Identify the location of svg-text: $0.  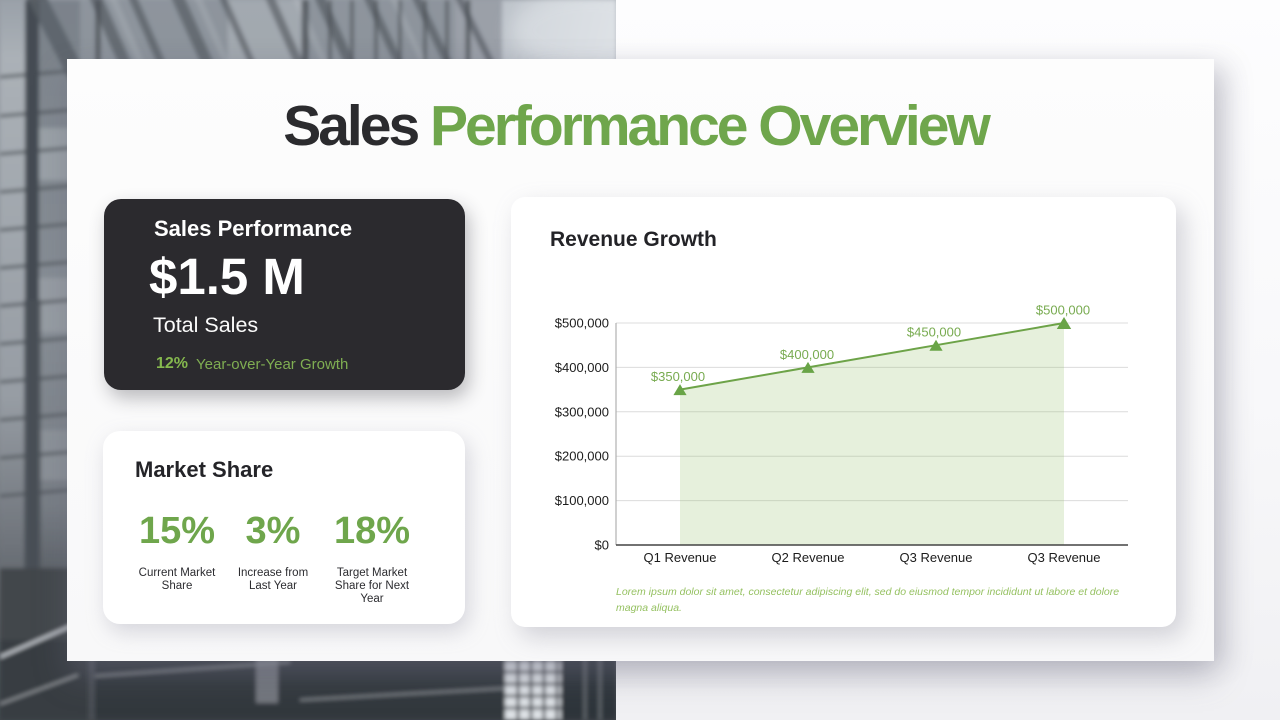
(602, 545).